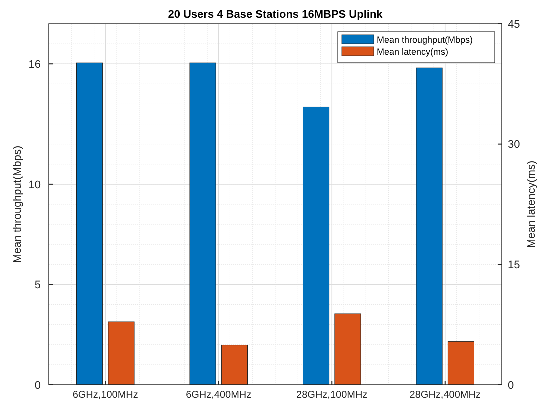 The height and width of the screenshot is (403, 543). Describe the element at coordinates (34, 64) in the screenshot. I see `y-tick-label: 16` at that location.